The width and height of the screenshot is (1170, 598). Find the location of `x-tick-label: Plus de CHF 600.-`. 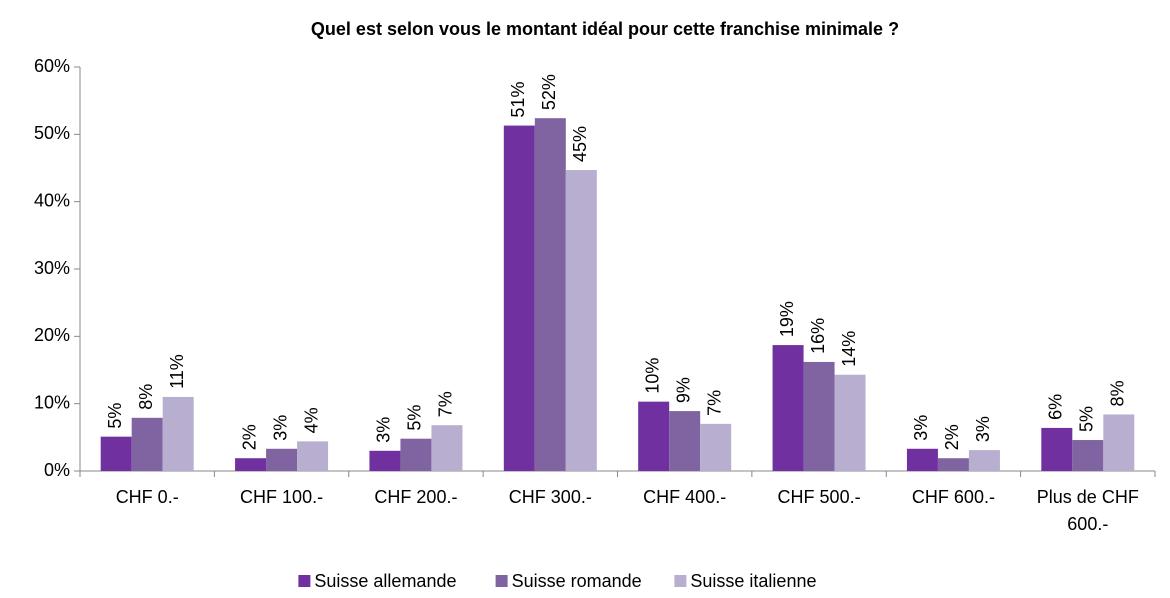

x-tick-label: Plus de CHF 600.- is located at coordinates (1087, 510).